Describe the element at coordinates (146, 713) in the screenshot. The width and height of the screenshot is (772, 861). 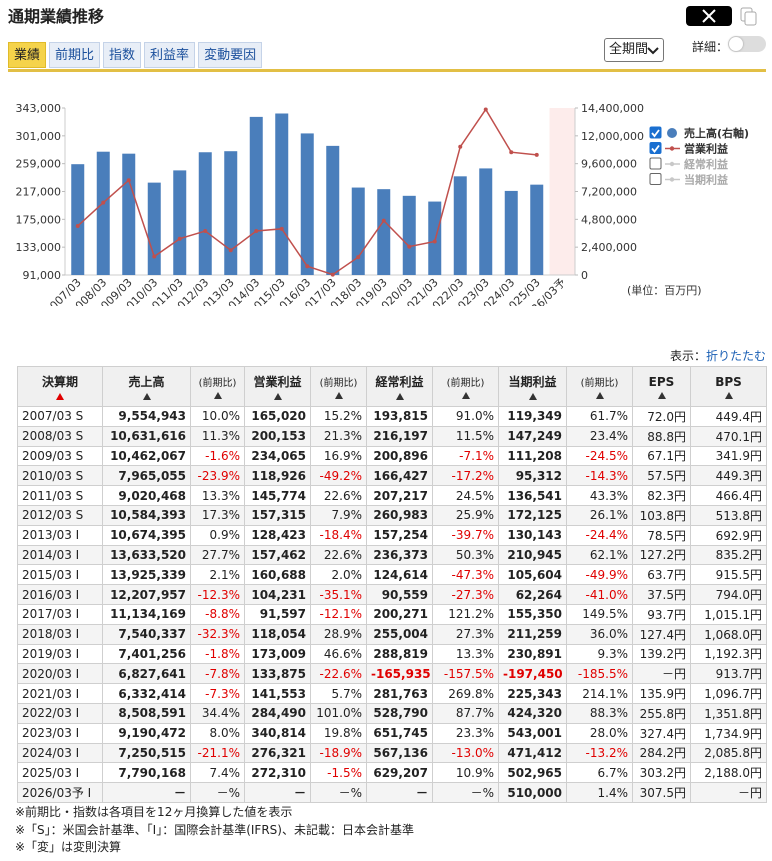
I see `table-cell: 8,508,591` at that location.